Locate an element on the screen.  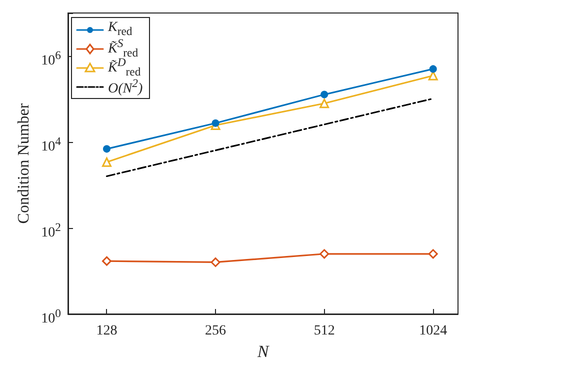
legend-label: K$_{red}$ is located at coordinates (120, 29).